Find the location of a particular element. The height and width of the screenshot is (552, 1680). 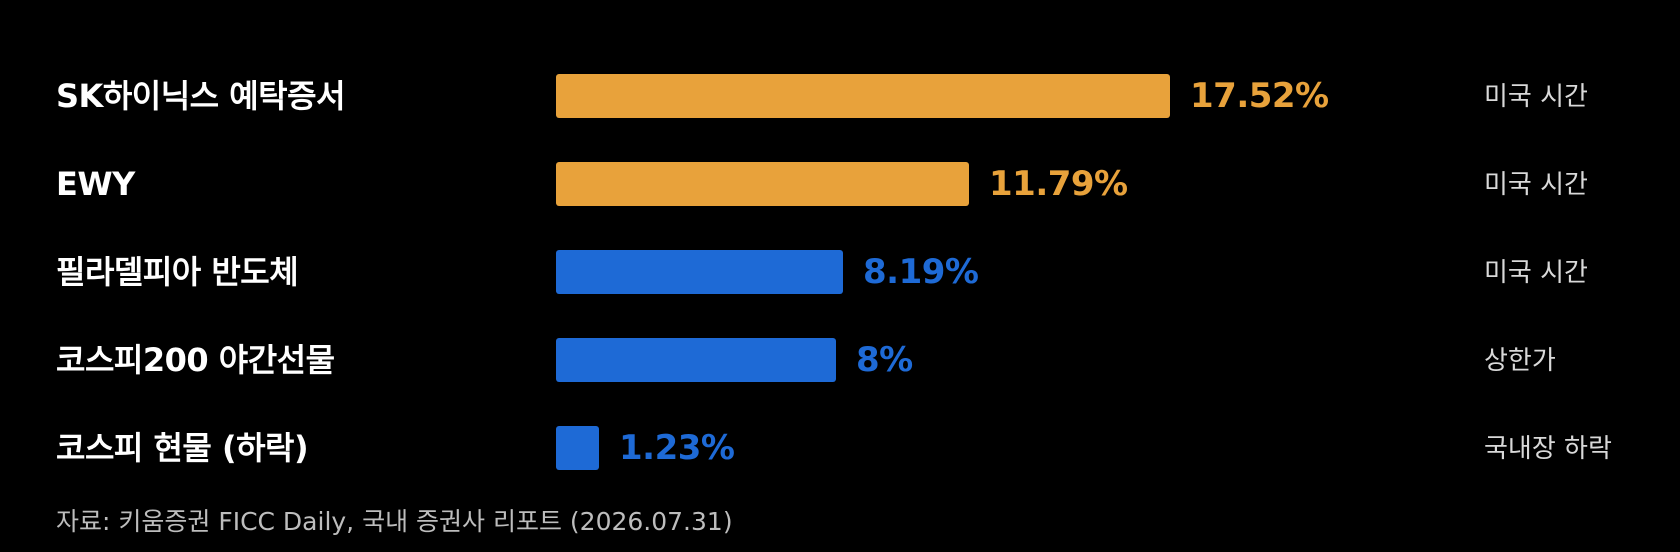

category-label: SK하이닉스 예탁증서 is located at coordinates (201, 96).